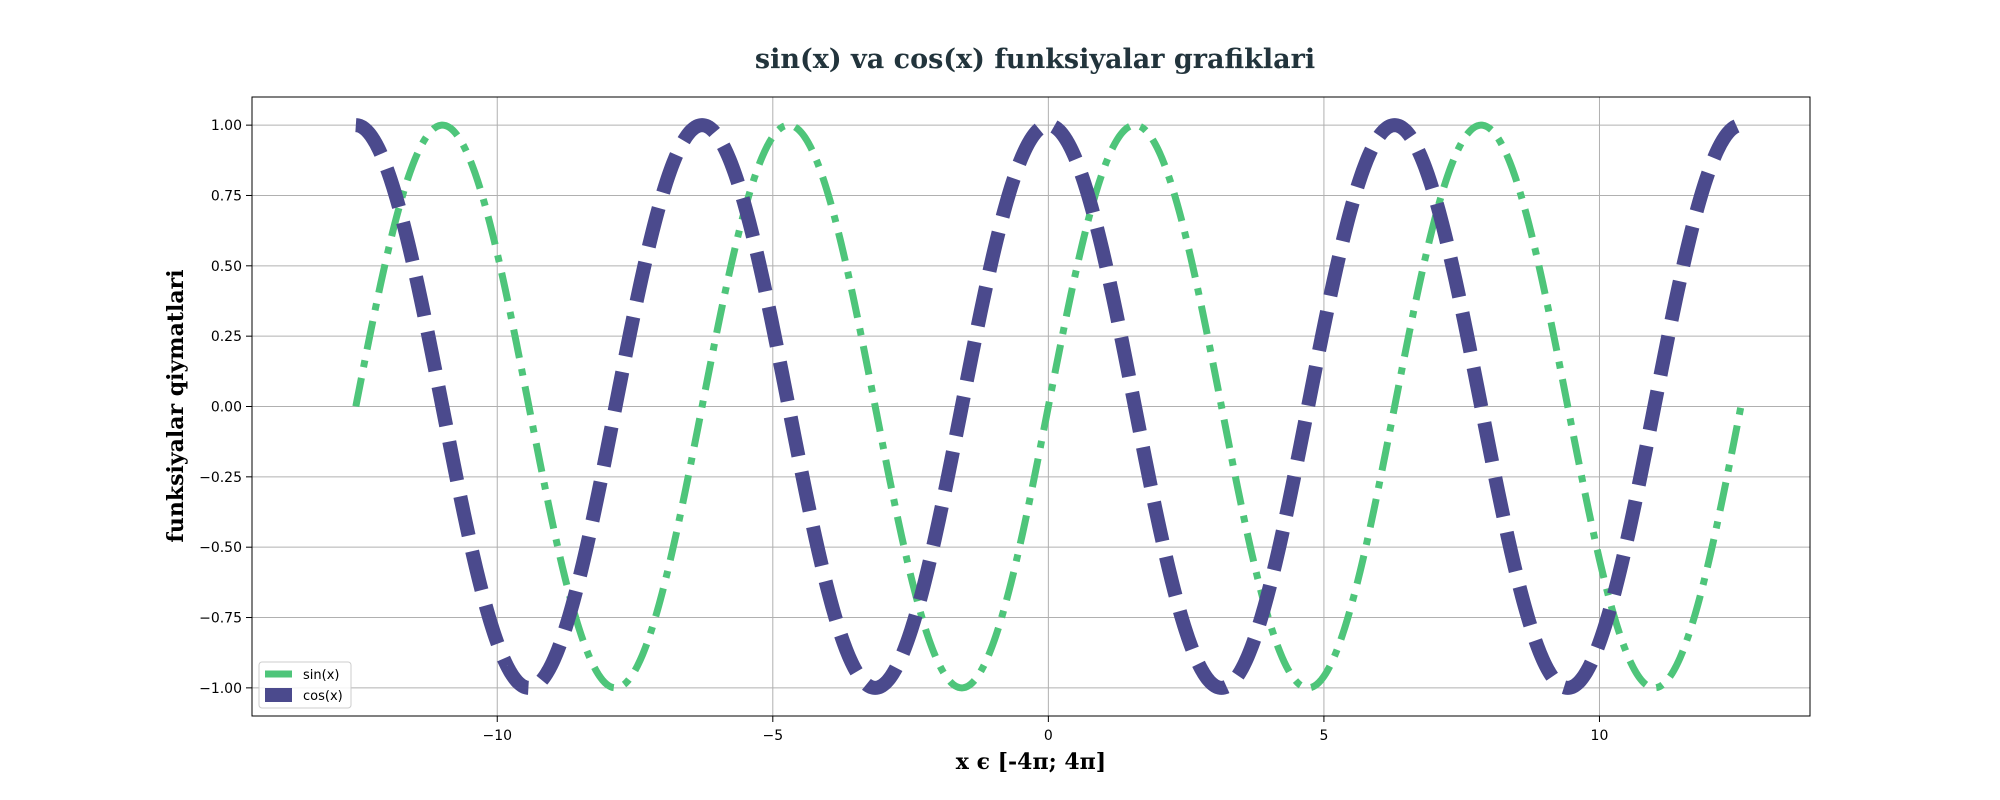 This screenshot has height=800, width=2000. I want to click on x-axis-ticks: −10 −5 0 5 10, so click(1045, 730).